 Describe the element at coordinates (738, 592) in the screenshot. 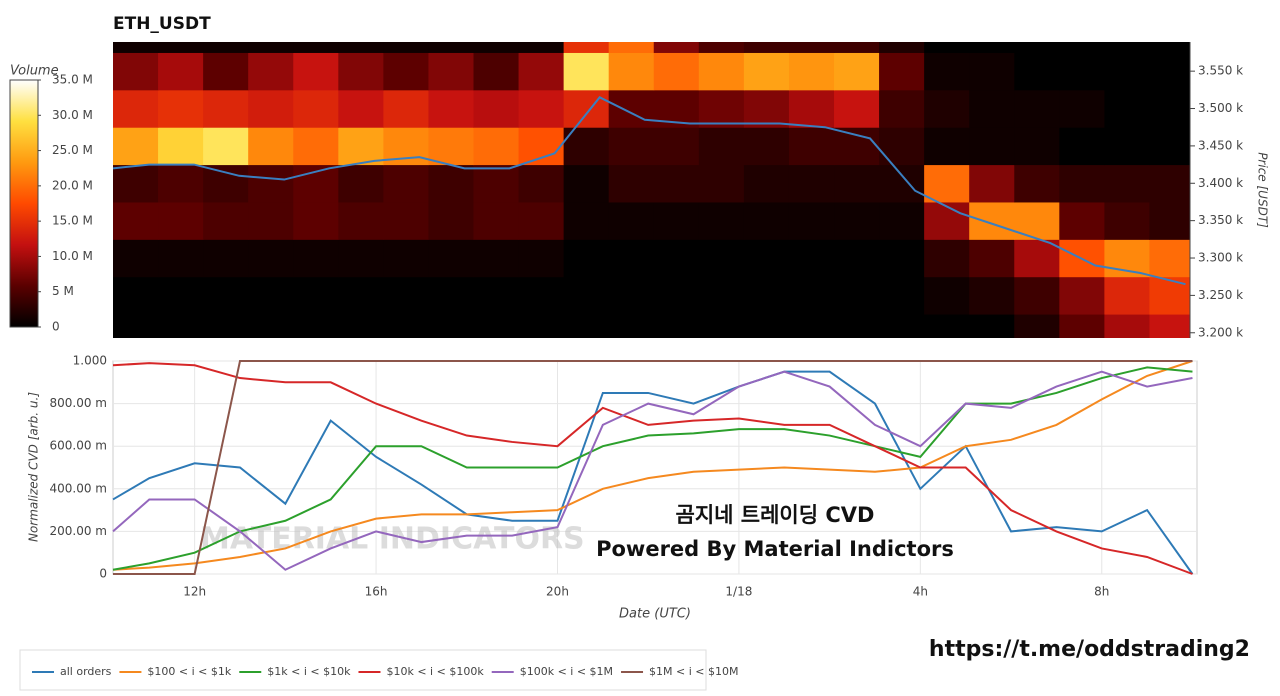

I see `x-tick-label: 1/18` at that location.